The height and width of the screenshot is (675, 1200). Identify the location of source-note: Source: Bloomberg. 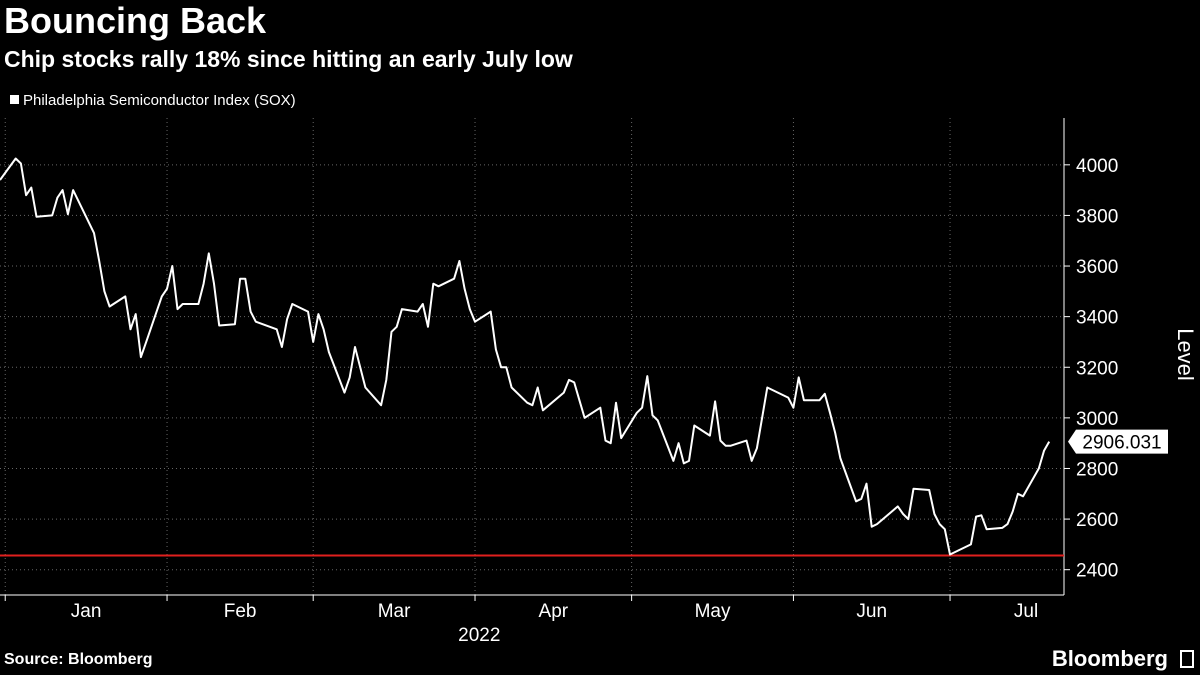
(78, 659).